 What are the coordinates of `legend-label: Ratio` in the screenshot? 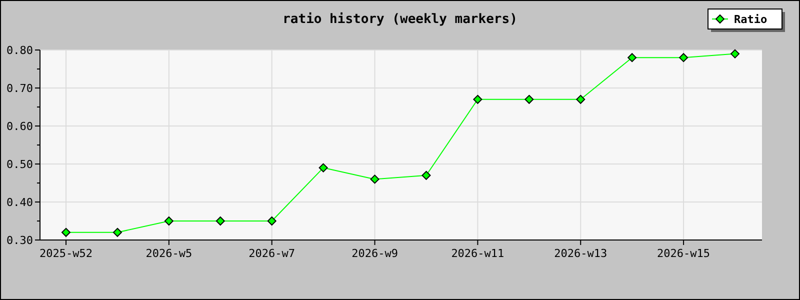 It's located at (751, 19).